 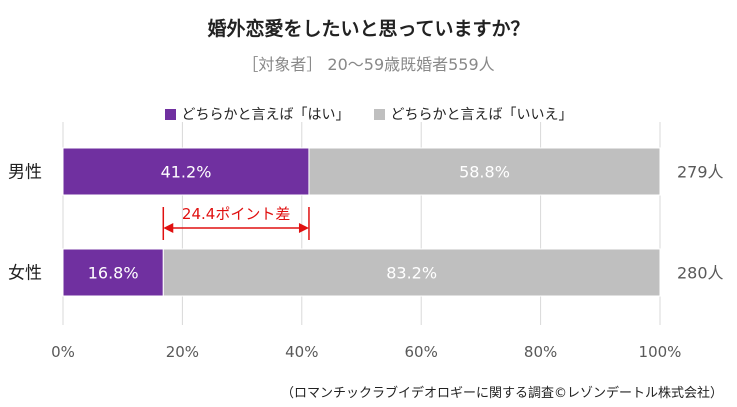 I want to click on data-label: 16.8%, so click(x=113, y=273).